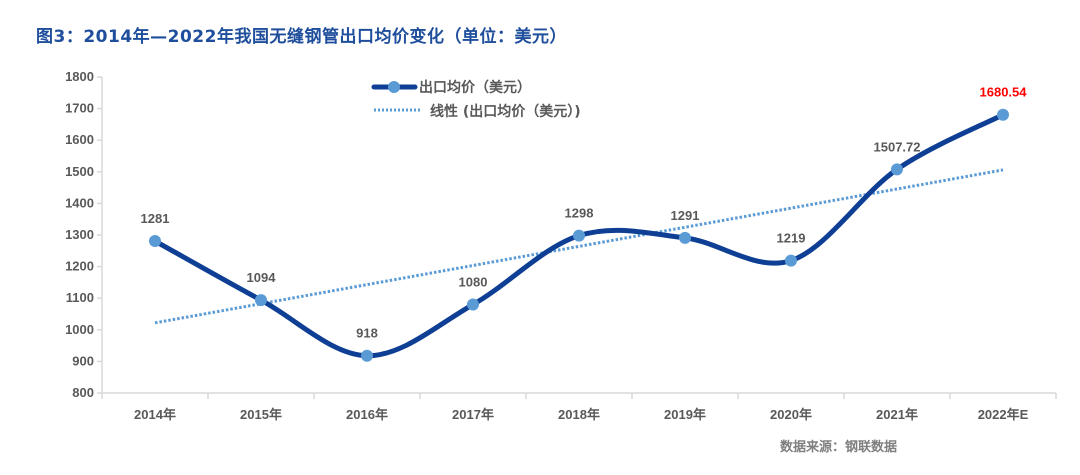 Image resolution: width=1080 pixels, height=475 pixels. Describe the element at coordinates (79, 139) in the screenshot. I see `y-tick-label: 1600` at that location.